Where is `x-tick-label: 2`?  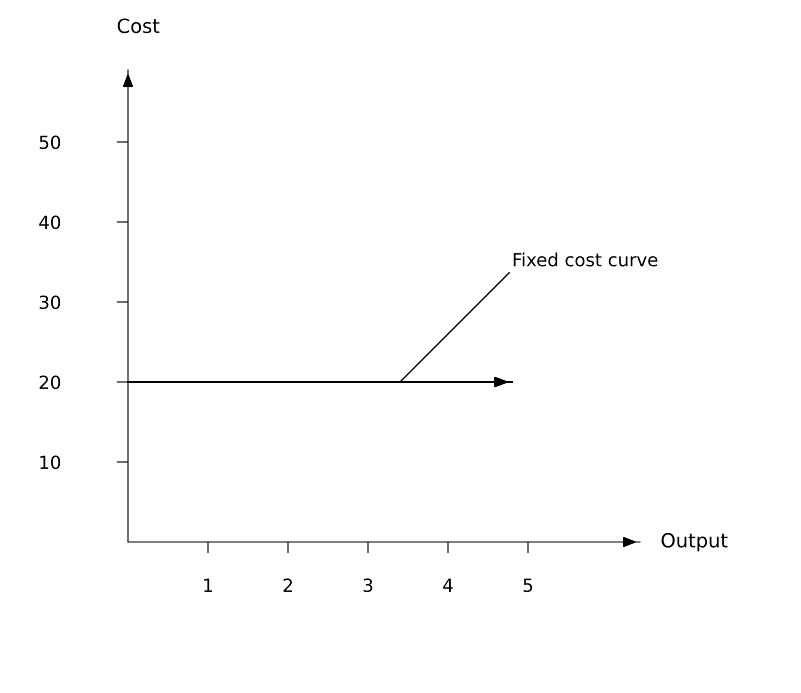
x-tick-label: 2 is located at coordinates (288, 585).